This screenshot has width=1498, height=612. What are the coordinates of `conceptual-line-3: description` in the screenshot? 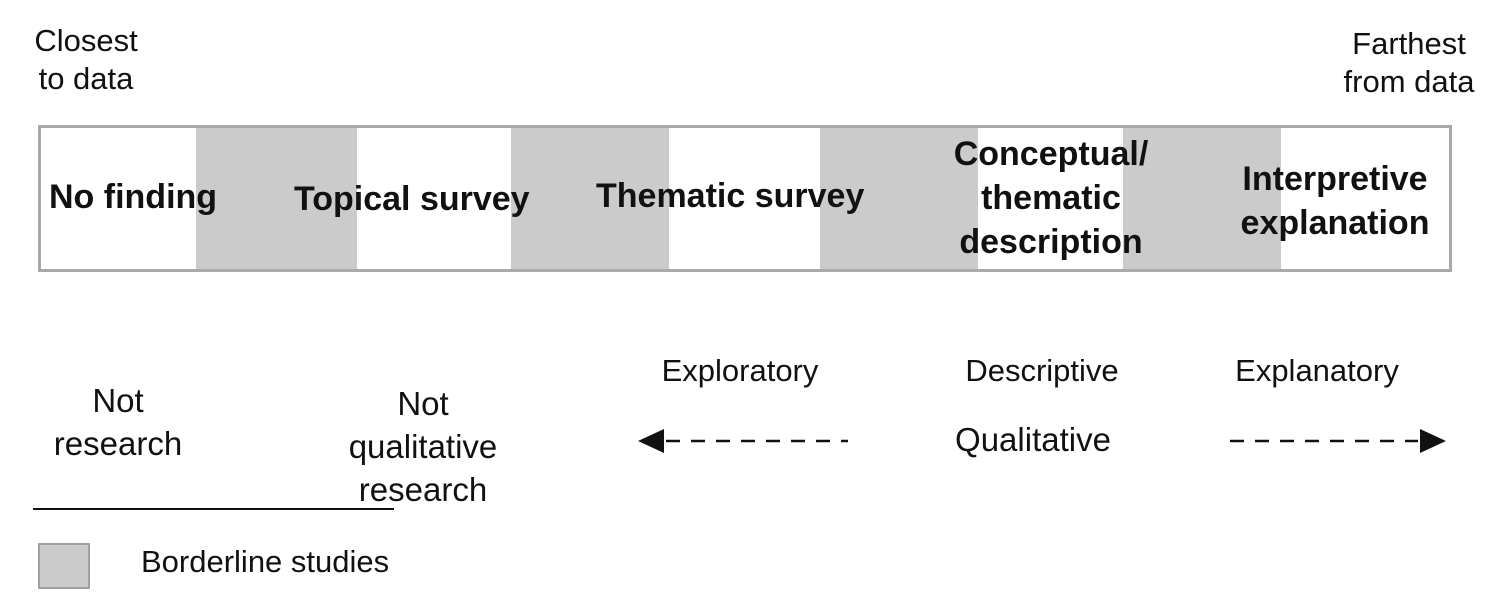 It's located at (1051, 242).